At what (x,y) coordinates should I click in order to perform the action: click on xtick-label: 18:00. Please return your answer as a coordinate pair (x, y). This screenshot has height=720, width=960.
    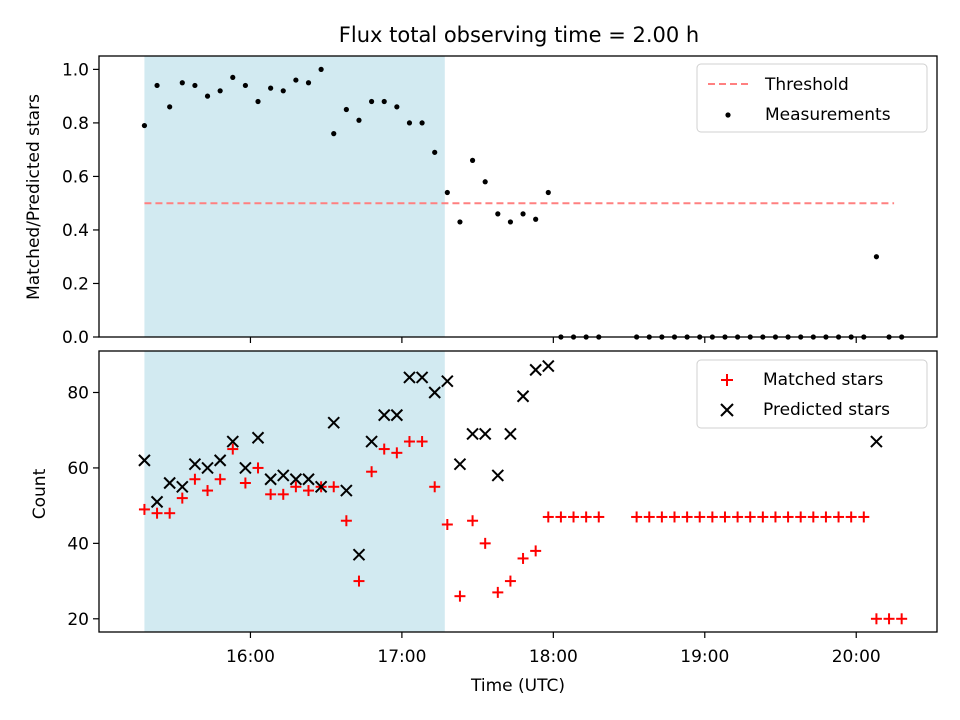
    Looking at the image, I should click on (553, 657).